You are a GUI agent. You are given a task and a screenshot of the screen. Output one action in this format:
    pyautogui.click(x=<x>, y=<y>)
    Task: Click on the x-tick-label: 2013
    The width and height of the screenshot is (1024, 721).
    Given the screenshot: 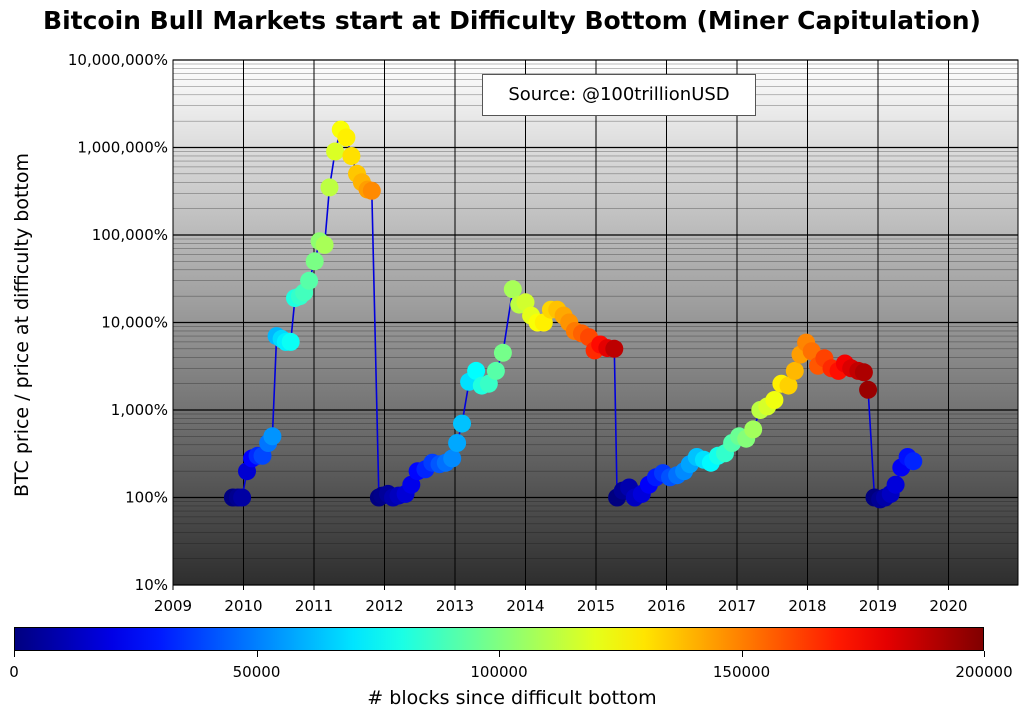 What is the action you would take?
    pyautogui.click(x=455, y=606)
    